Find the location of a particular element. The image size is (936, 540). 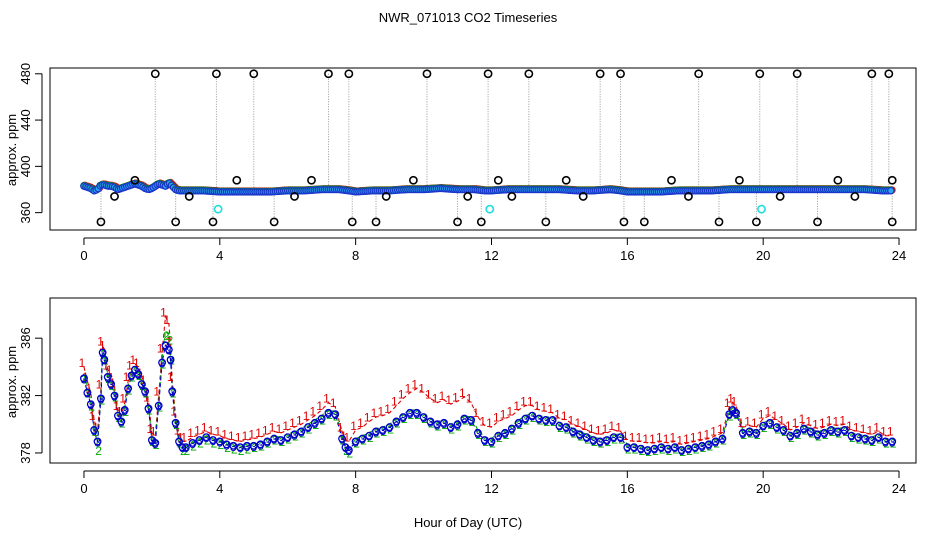

top-data-series is located at coordinates (488, 187).